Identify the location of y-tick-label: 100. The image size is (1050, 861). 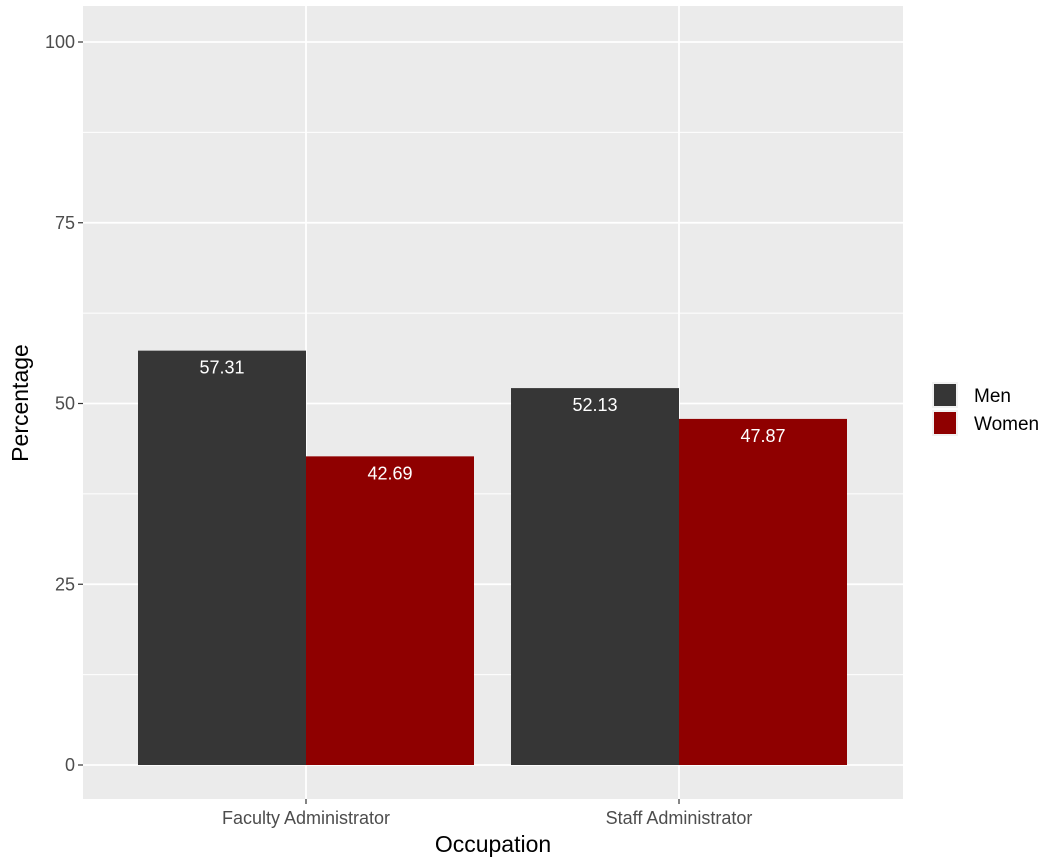
(60, 42).